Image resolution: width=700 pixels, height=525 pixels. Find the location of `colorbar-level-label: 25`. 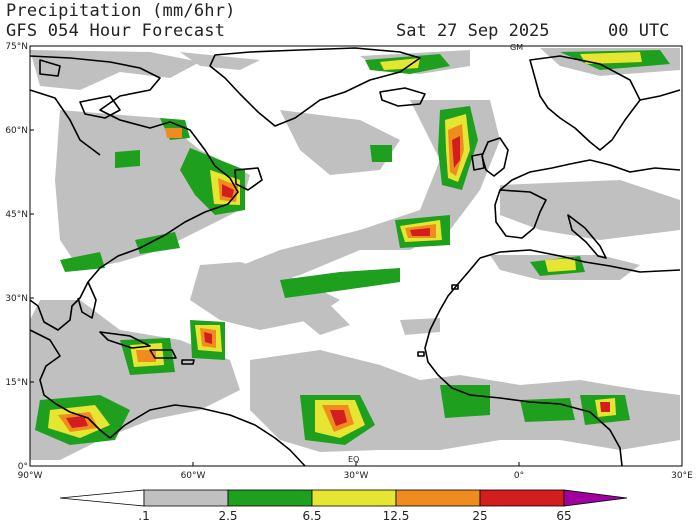

colorbar-level-label: 25 is located at coordinates (479, 516).